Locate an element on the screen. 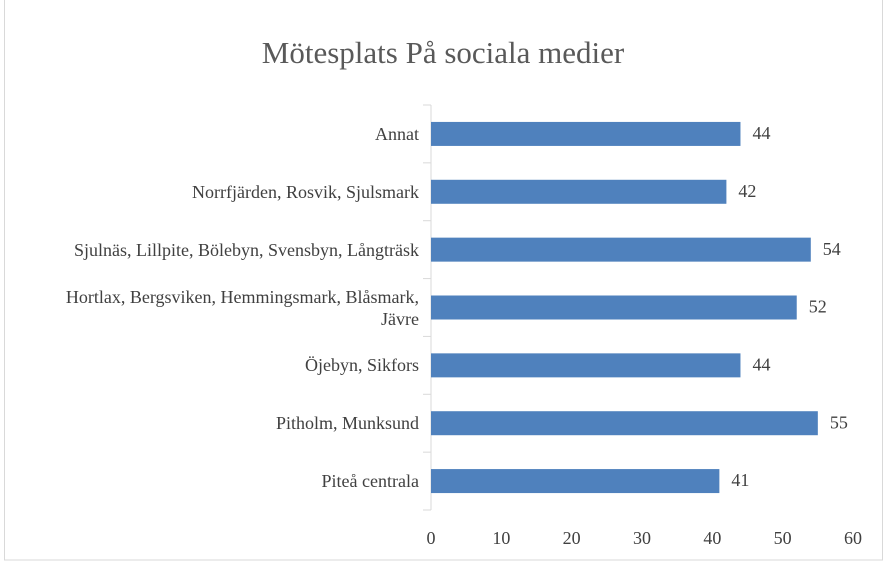 The image size is (887, 561). value-label: 55 is located at coordinates (839, 422).